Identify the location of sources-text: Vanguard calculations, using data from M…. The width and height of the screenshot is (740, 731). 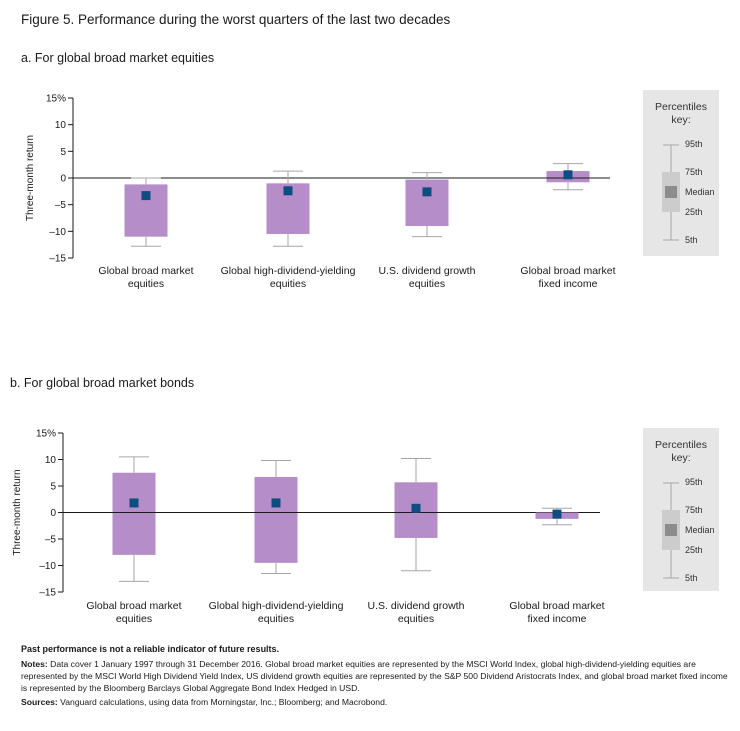
(224, 702).